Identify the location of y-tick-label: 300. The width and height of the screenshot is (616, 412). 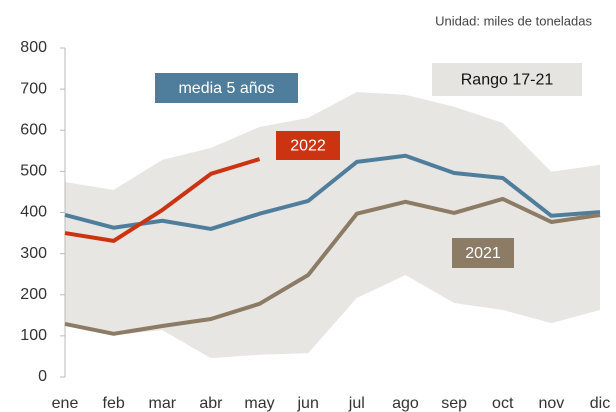
(33, 253).